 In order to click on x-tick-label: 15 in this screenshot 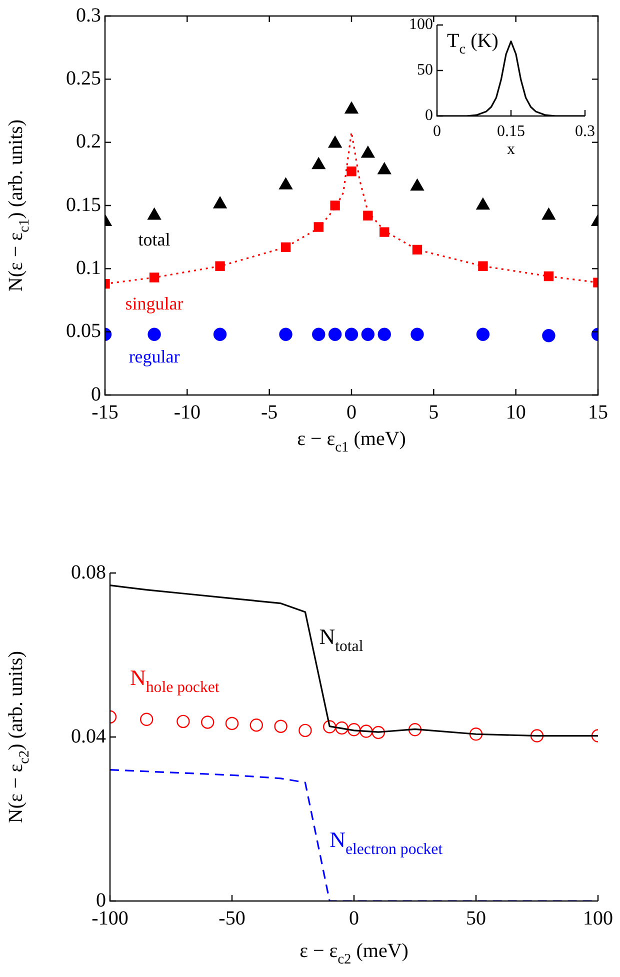, I will do `click(598, 412)`.